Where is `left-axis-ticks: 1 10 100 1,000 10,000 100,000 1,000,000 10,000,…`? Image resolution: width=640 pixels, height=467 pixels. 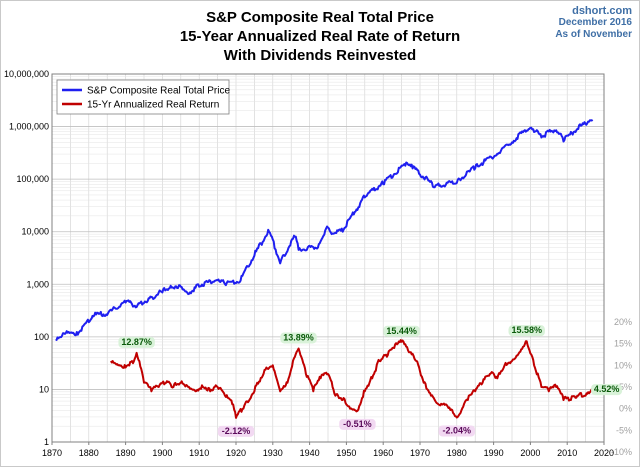
left-axis-ticks: 1 10 100 1,000 10,000 100,000 1,000,000 10,000,… is located at coordinates (26, 258).